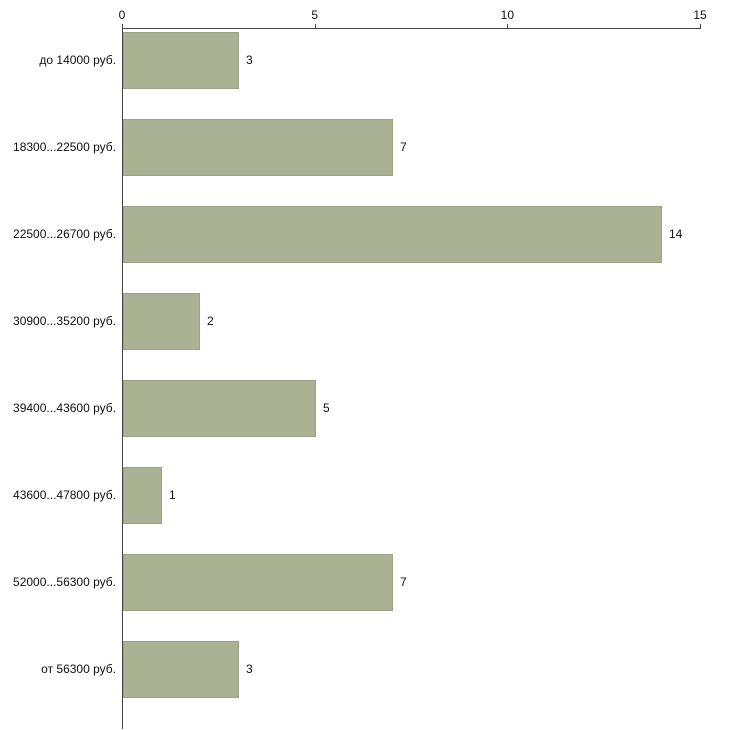 The width and height of the screenshot is (730, 730). What do you see at coordinates (78, 669) in the screenshot?
I see `category-label: от 56300 руб.` at bounding box center [78, 669].